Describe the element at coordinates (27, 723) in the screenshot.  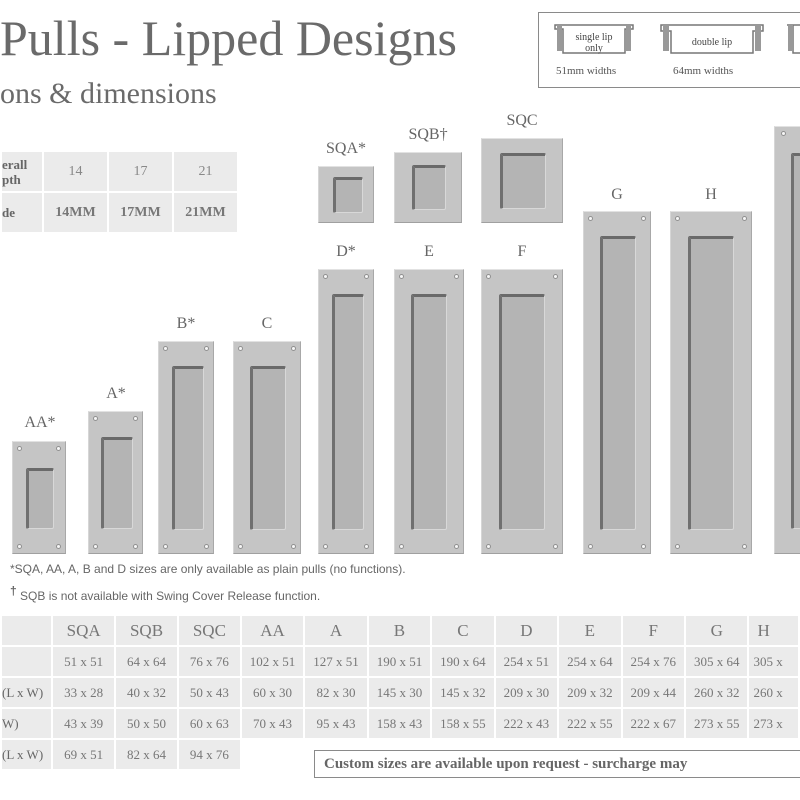
I see `row-label: W)` at that location.